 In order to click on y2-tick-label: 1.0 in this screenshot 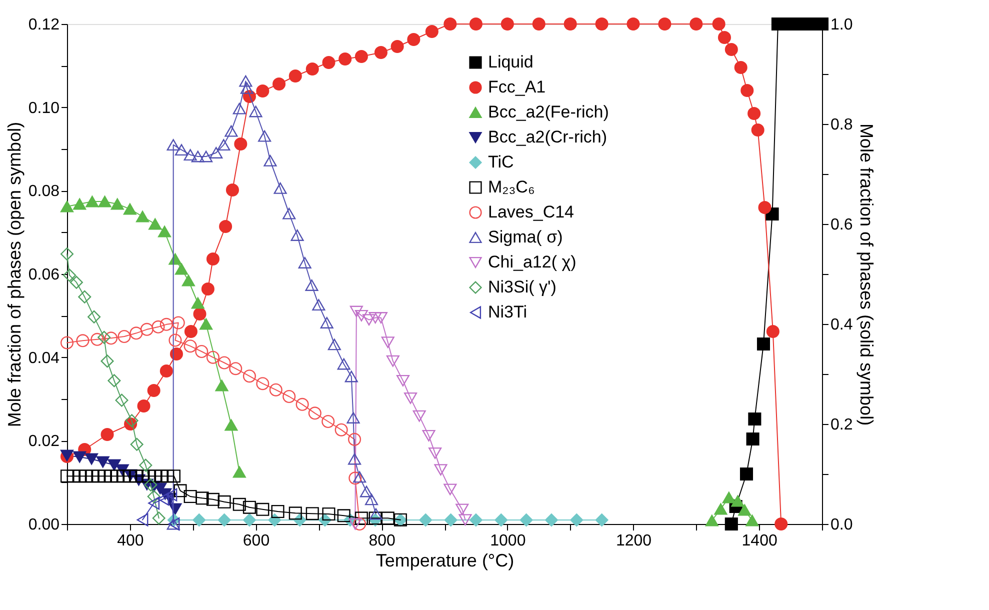, I will do `click(841, 25)`.